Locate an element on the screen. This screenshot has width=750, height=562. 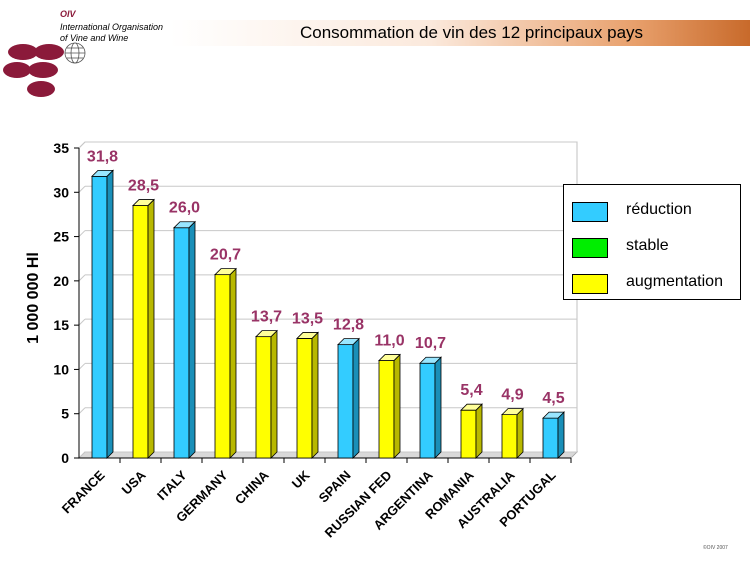
y-tick-label: 15 is located at coordinates (61, 325).